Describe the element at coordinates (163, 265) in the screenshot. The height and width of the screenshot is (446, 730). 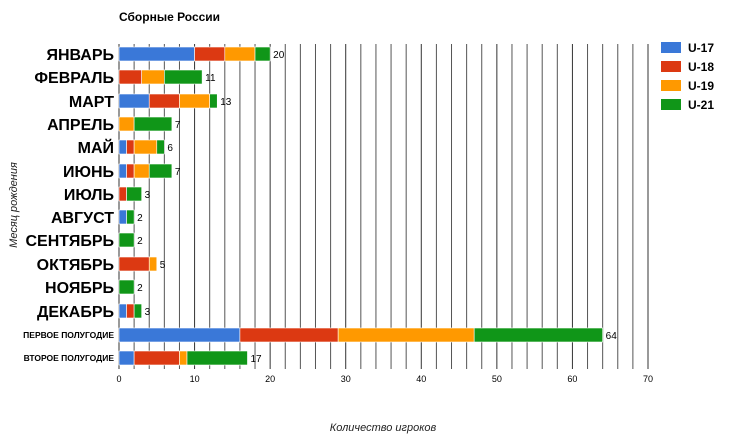
I see `total-label: 5` at that location.